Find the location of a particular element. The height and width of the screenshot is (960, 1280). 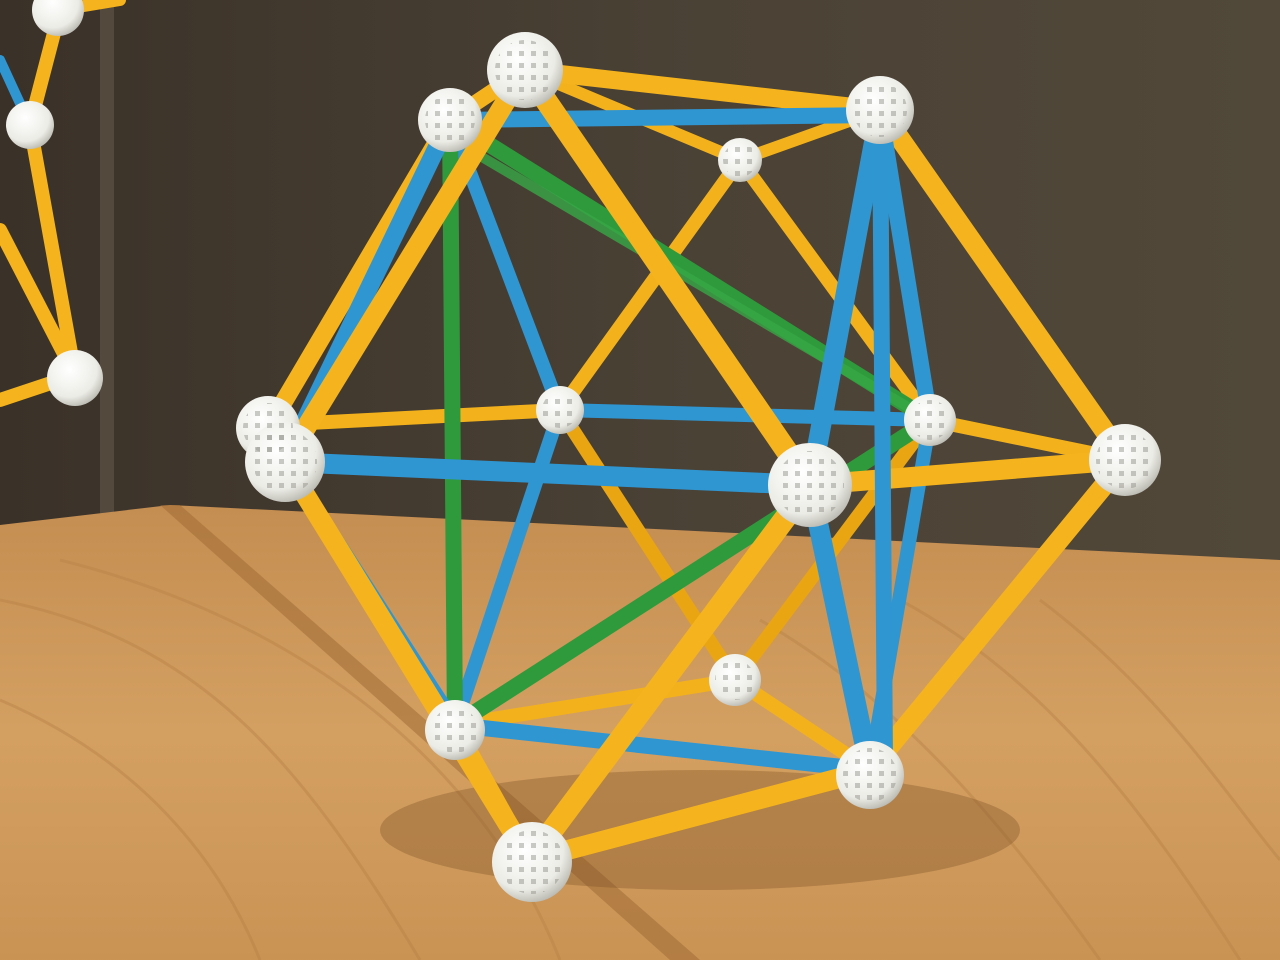

background-model is located at coordinates (63, 203).